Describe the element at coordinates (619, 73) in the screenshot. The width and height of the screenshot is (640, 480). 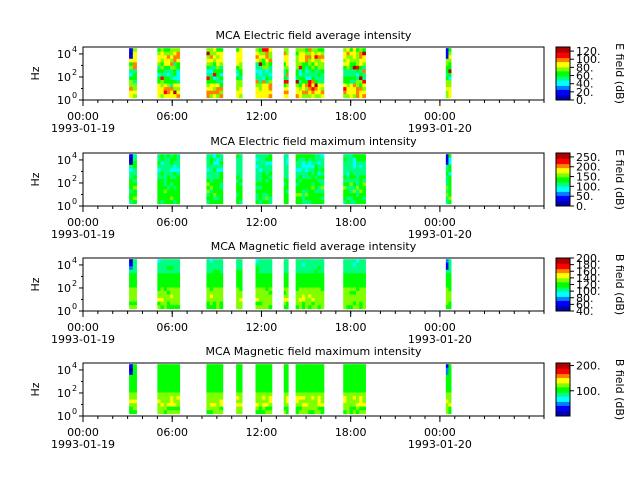
I see `colorbar-label: E field (dB)` at that location.